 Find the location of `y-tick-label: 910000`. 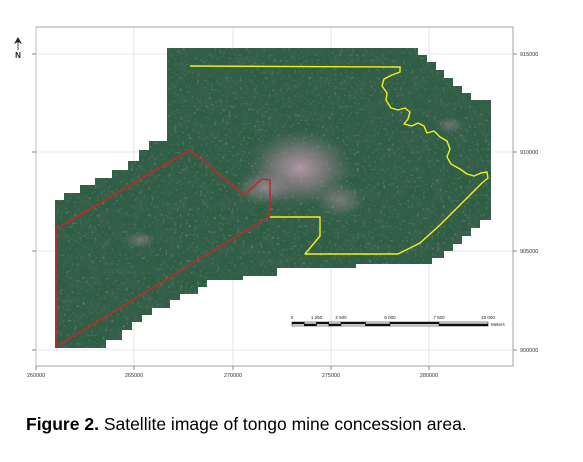

y-tick-label: 910000 is located at coordinates (529, 153).